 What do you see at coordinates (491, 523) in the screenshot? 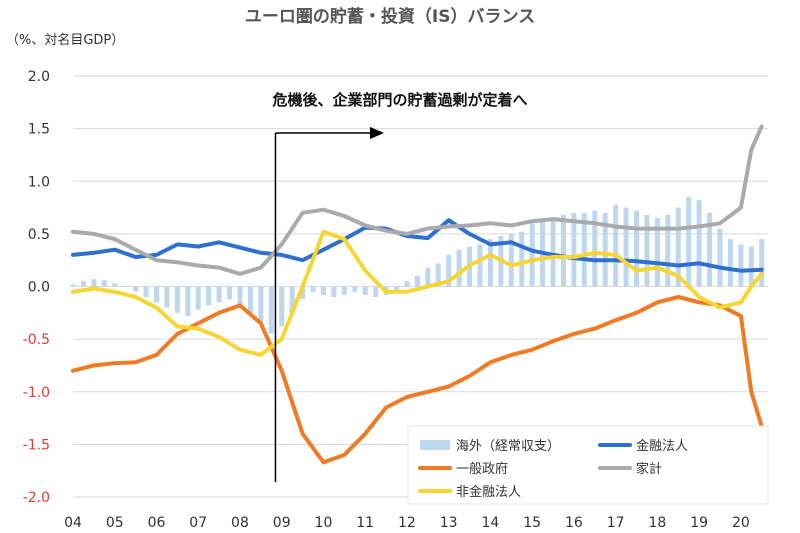
I see `x-tick-label: 14` at bounding box center [491, 523].